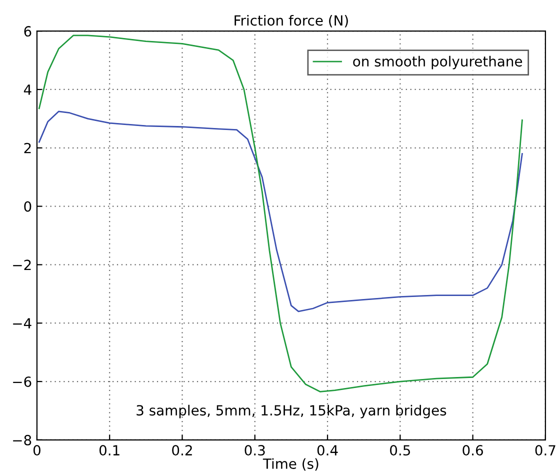 The width and height of the screenshot is (560, 471). Describe the element at coordinates (22, 265) in the screenshot. I see `y-tick-label: −2` at that location.